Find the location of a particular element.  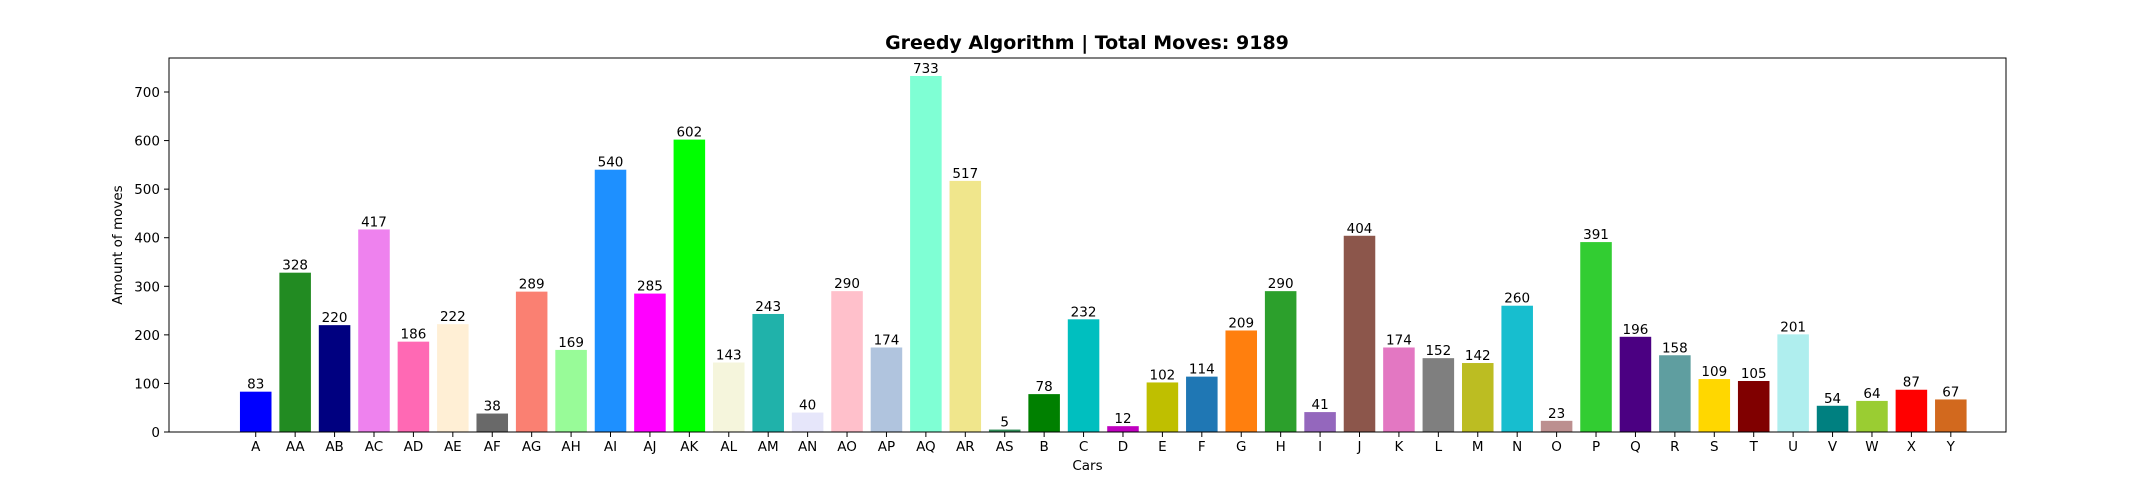

x-tick-label-O: O is located at coordinates (1556, 447).